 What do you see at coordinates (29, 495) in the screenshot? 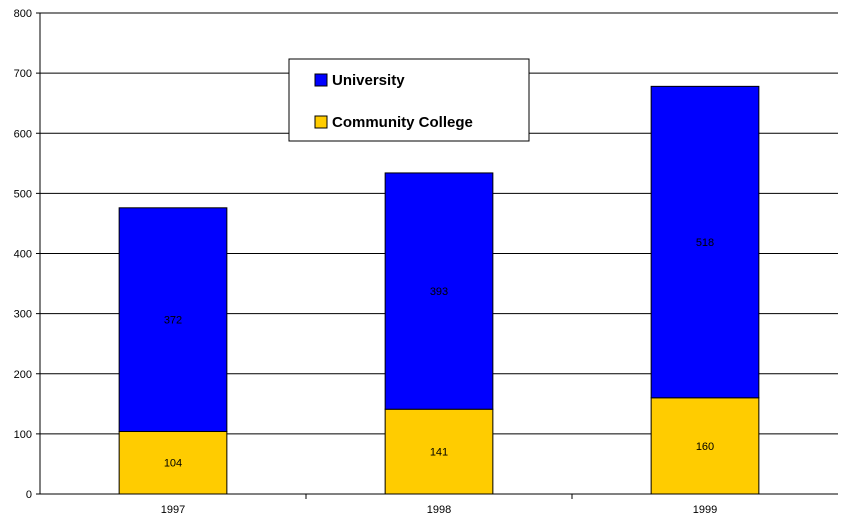
I see `y-tick-label: 0` at bounding box center [29, 495].